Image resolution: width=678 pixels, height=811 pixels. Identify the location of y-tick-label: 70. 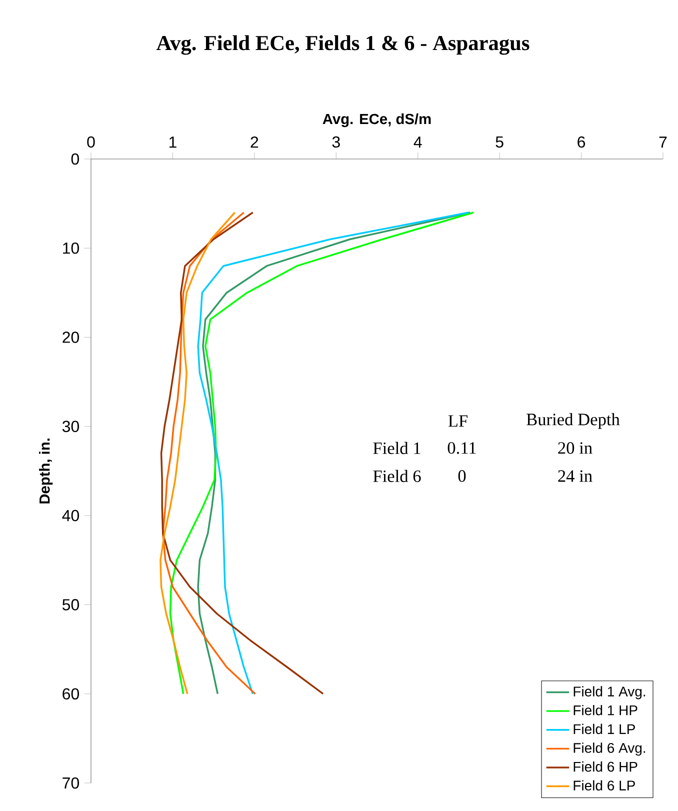
(70, 783).